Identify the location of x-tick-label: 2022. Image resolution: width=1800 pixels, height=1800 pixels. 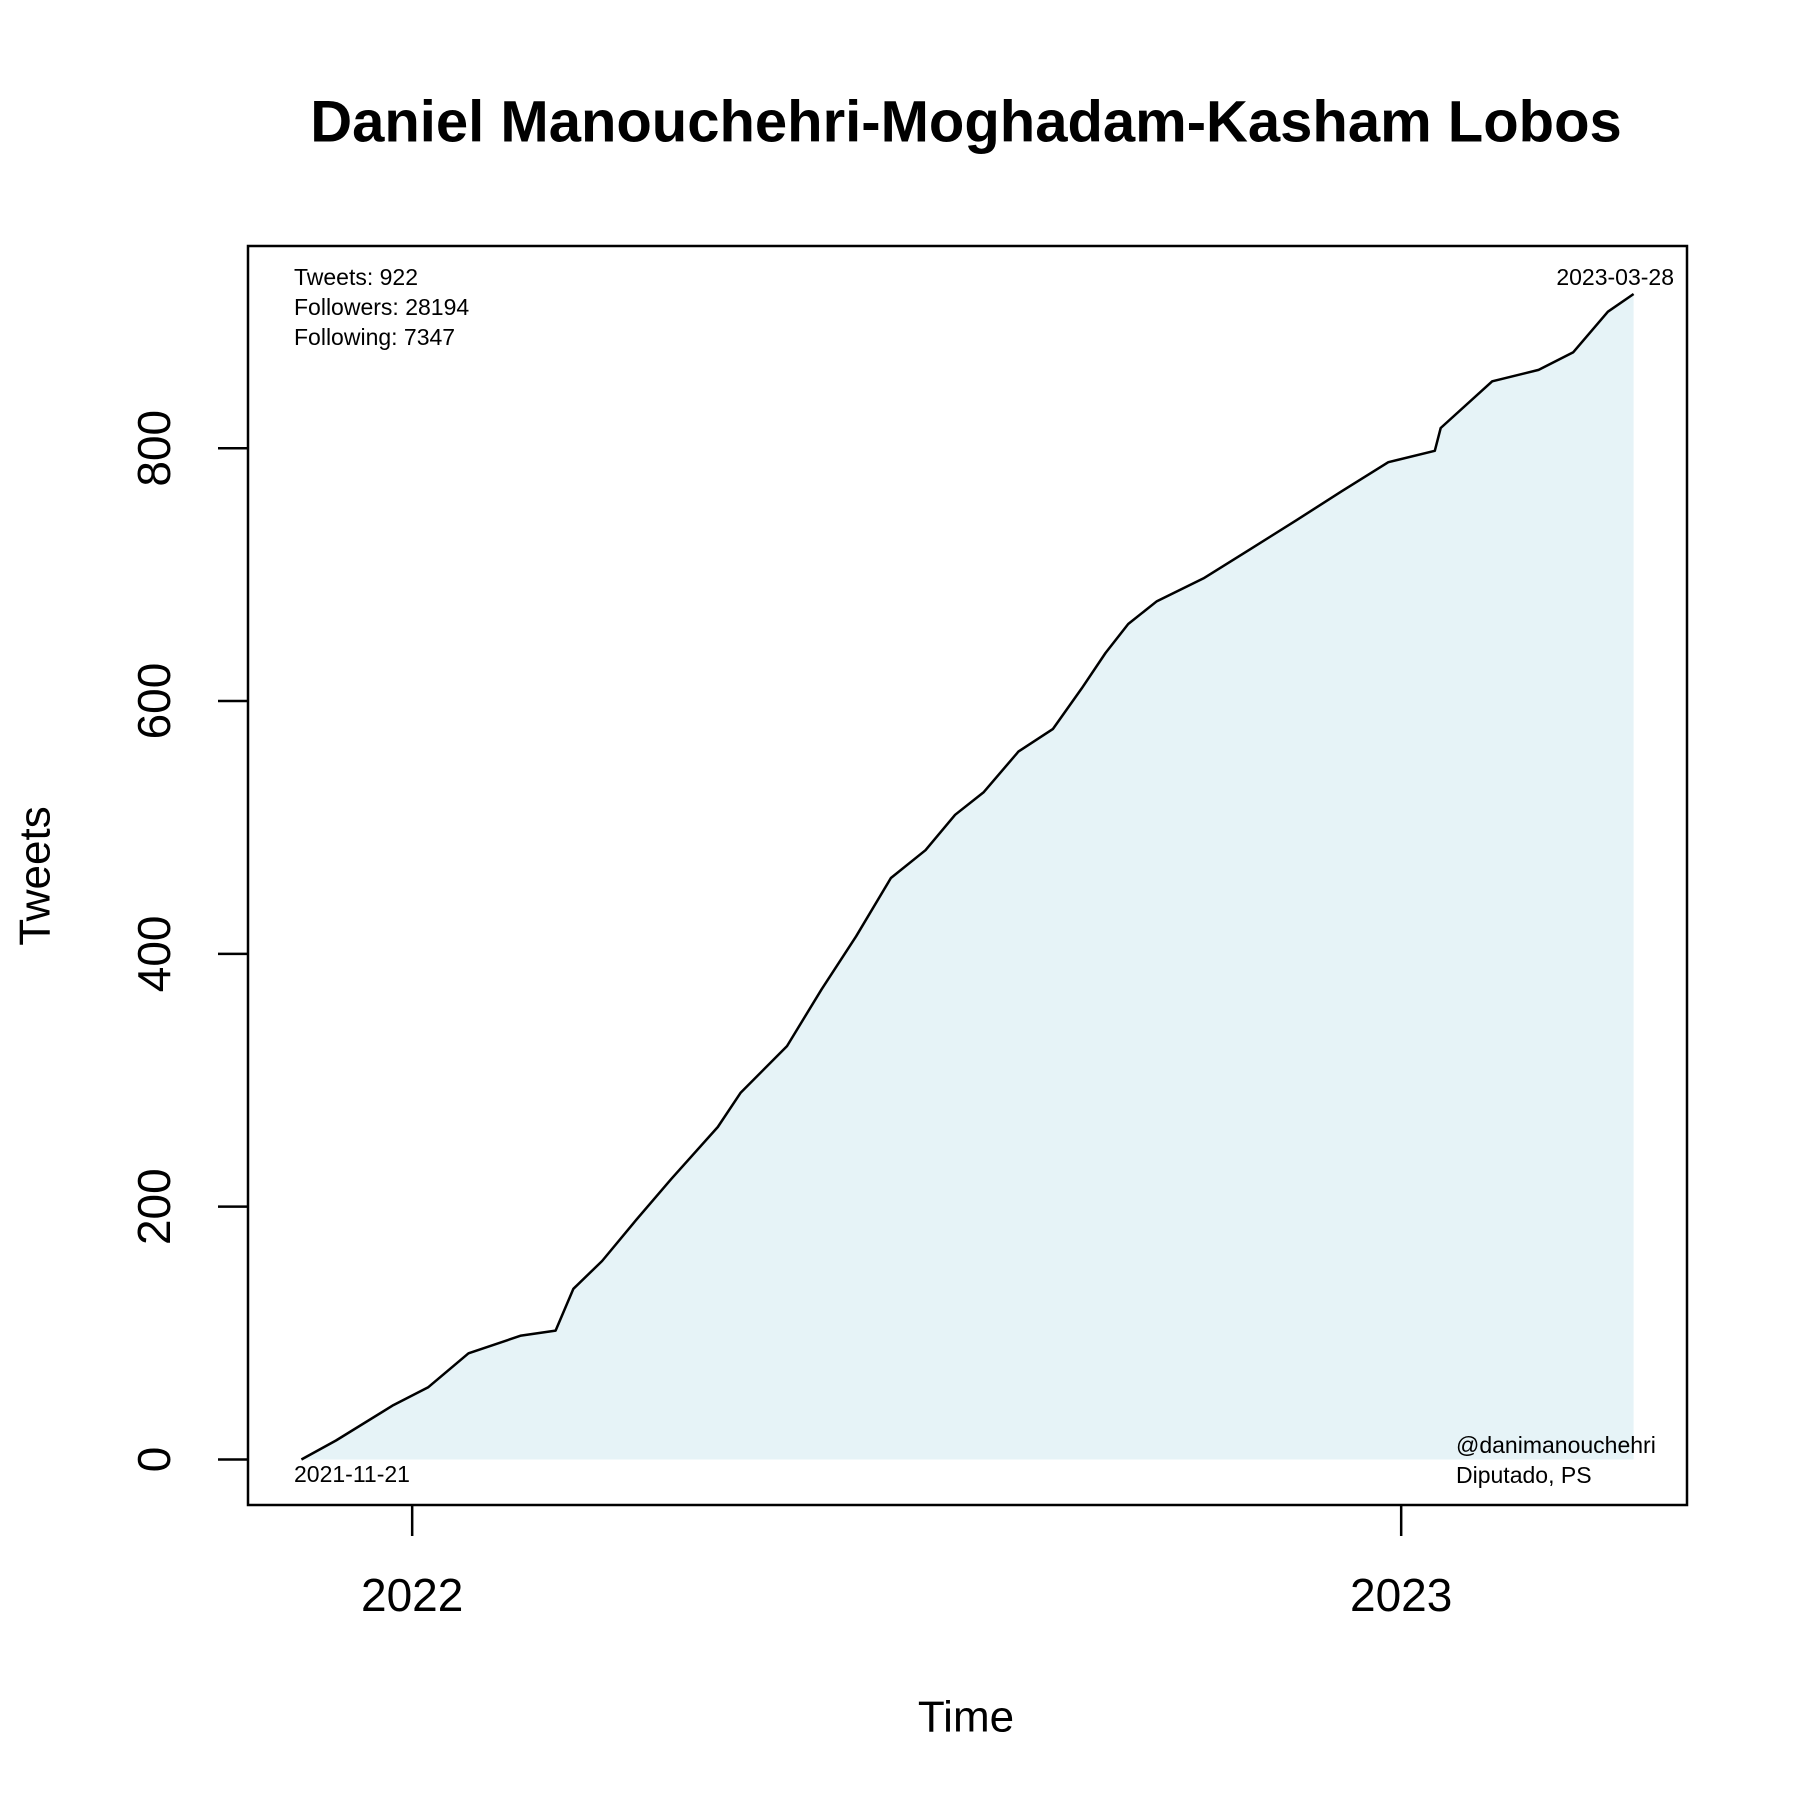
(412, 1595).